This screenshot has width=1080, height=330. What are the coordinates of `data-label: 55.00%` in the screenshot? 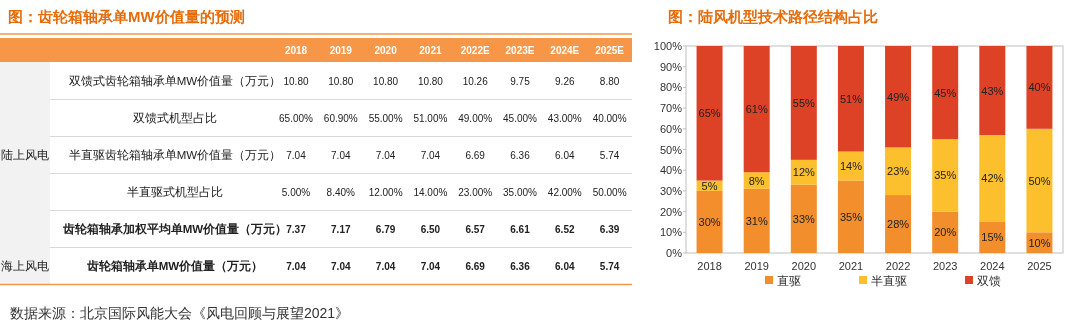 It's located at (385, 118).